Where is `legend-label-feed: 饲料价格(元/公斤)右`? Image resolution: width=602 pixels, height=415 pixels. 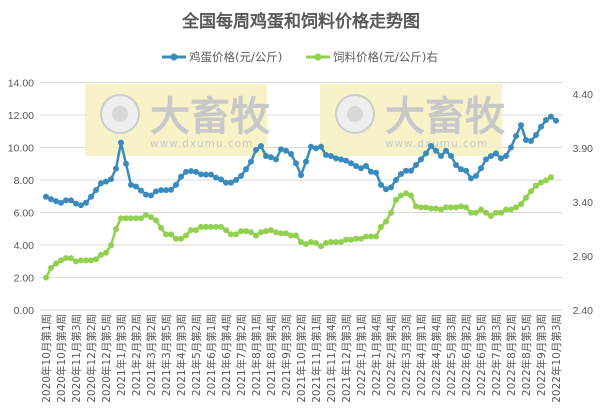 legend-label-feed: 饲料价格(元/公斤)右 is located at coordinates (385, 57).